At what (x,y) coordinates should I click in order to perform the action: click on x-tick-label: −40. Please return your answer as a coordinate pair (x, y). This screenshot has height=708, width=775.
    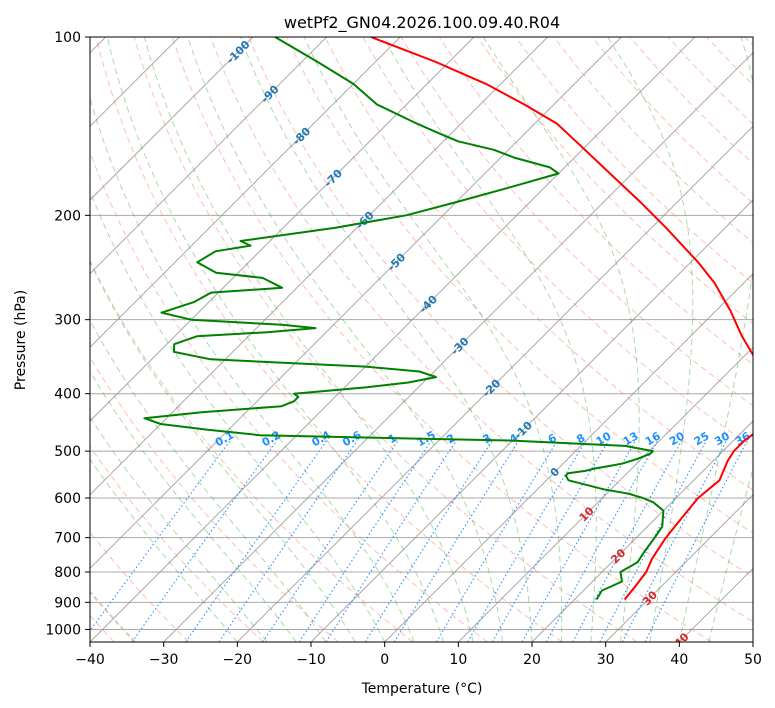
    Looking at the image, I should click on (90, 660).